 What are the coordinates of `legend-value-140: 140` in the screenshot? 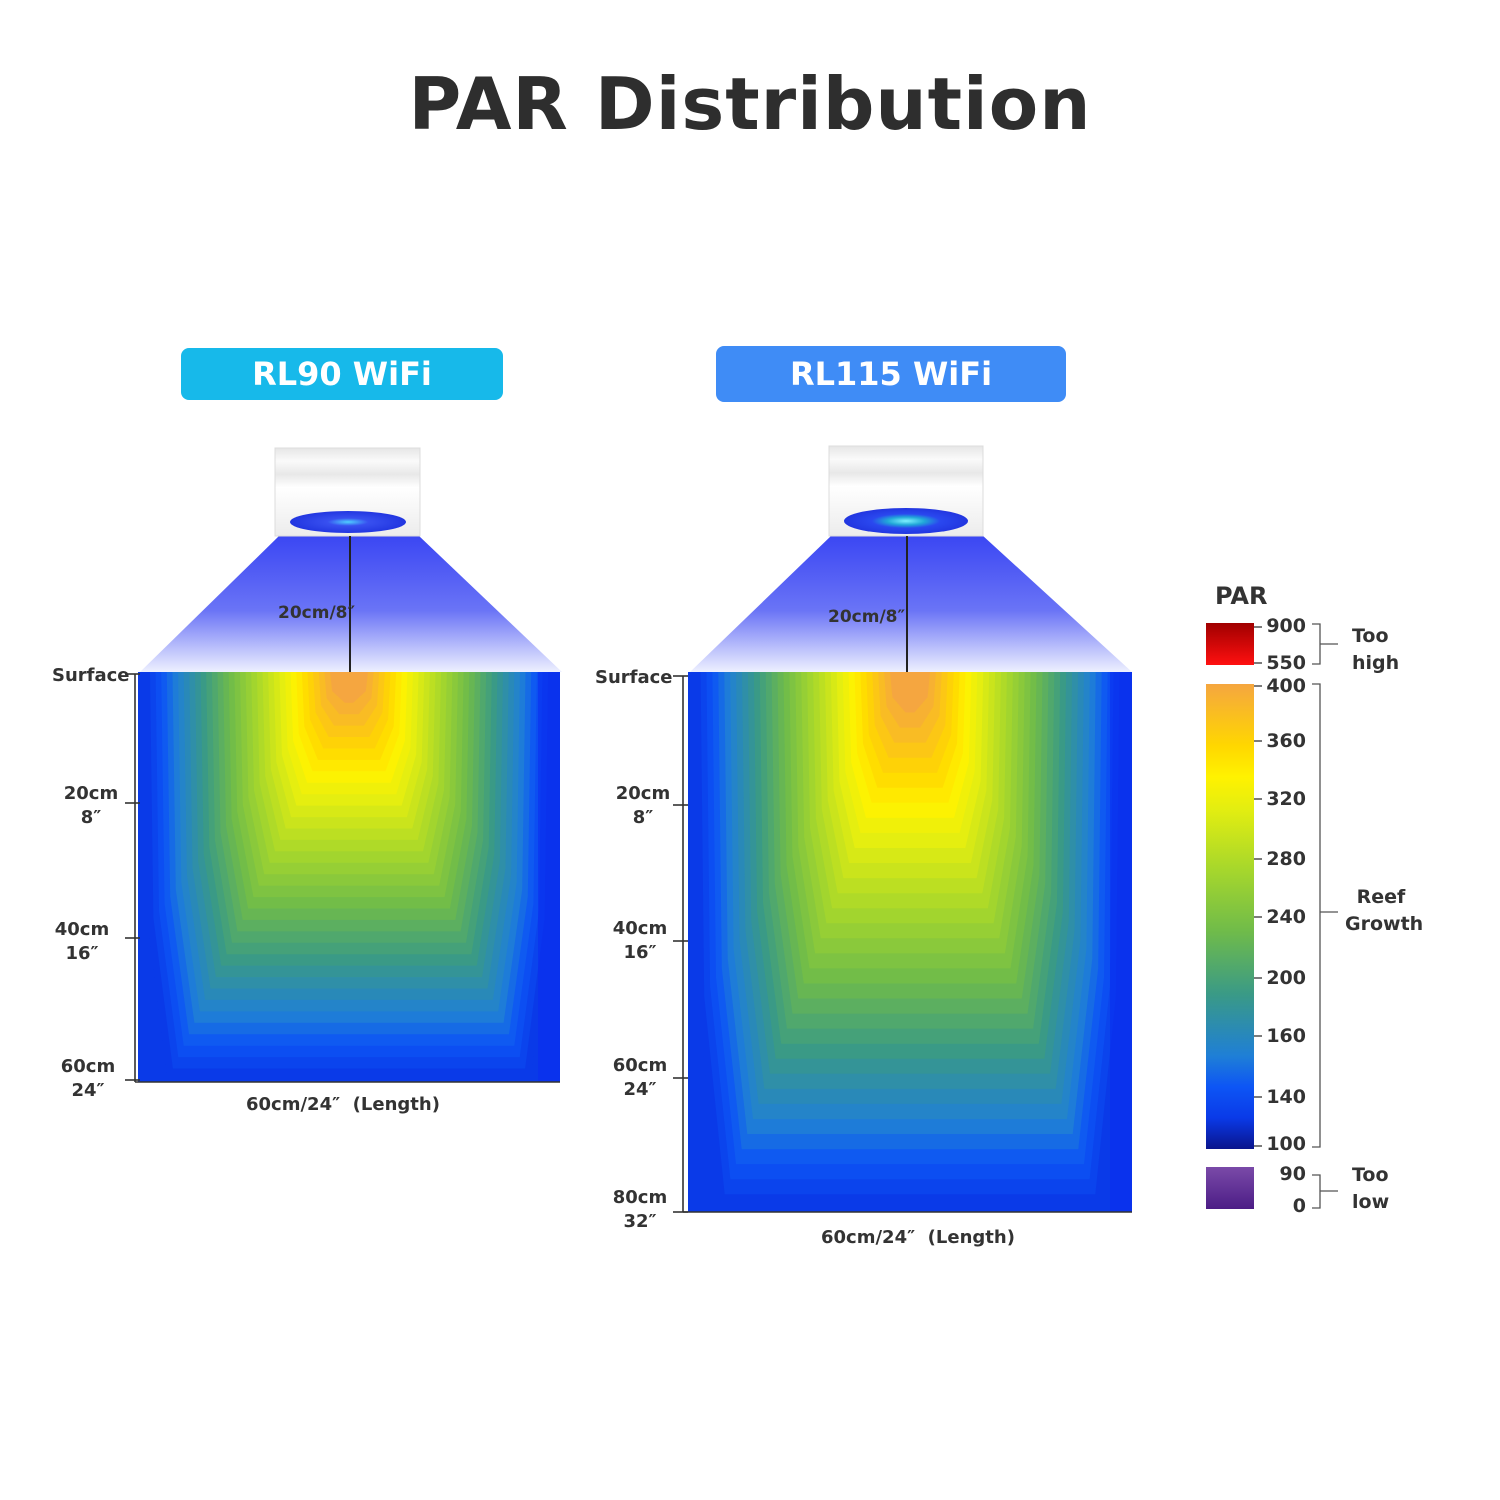 It's located at (1286, 1097).